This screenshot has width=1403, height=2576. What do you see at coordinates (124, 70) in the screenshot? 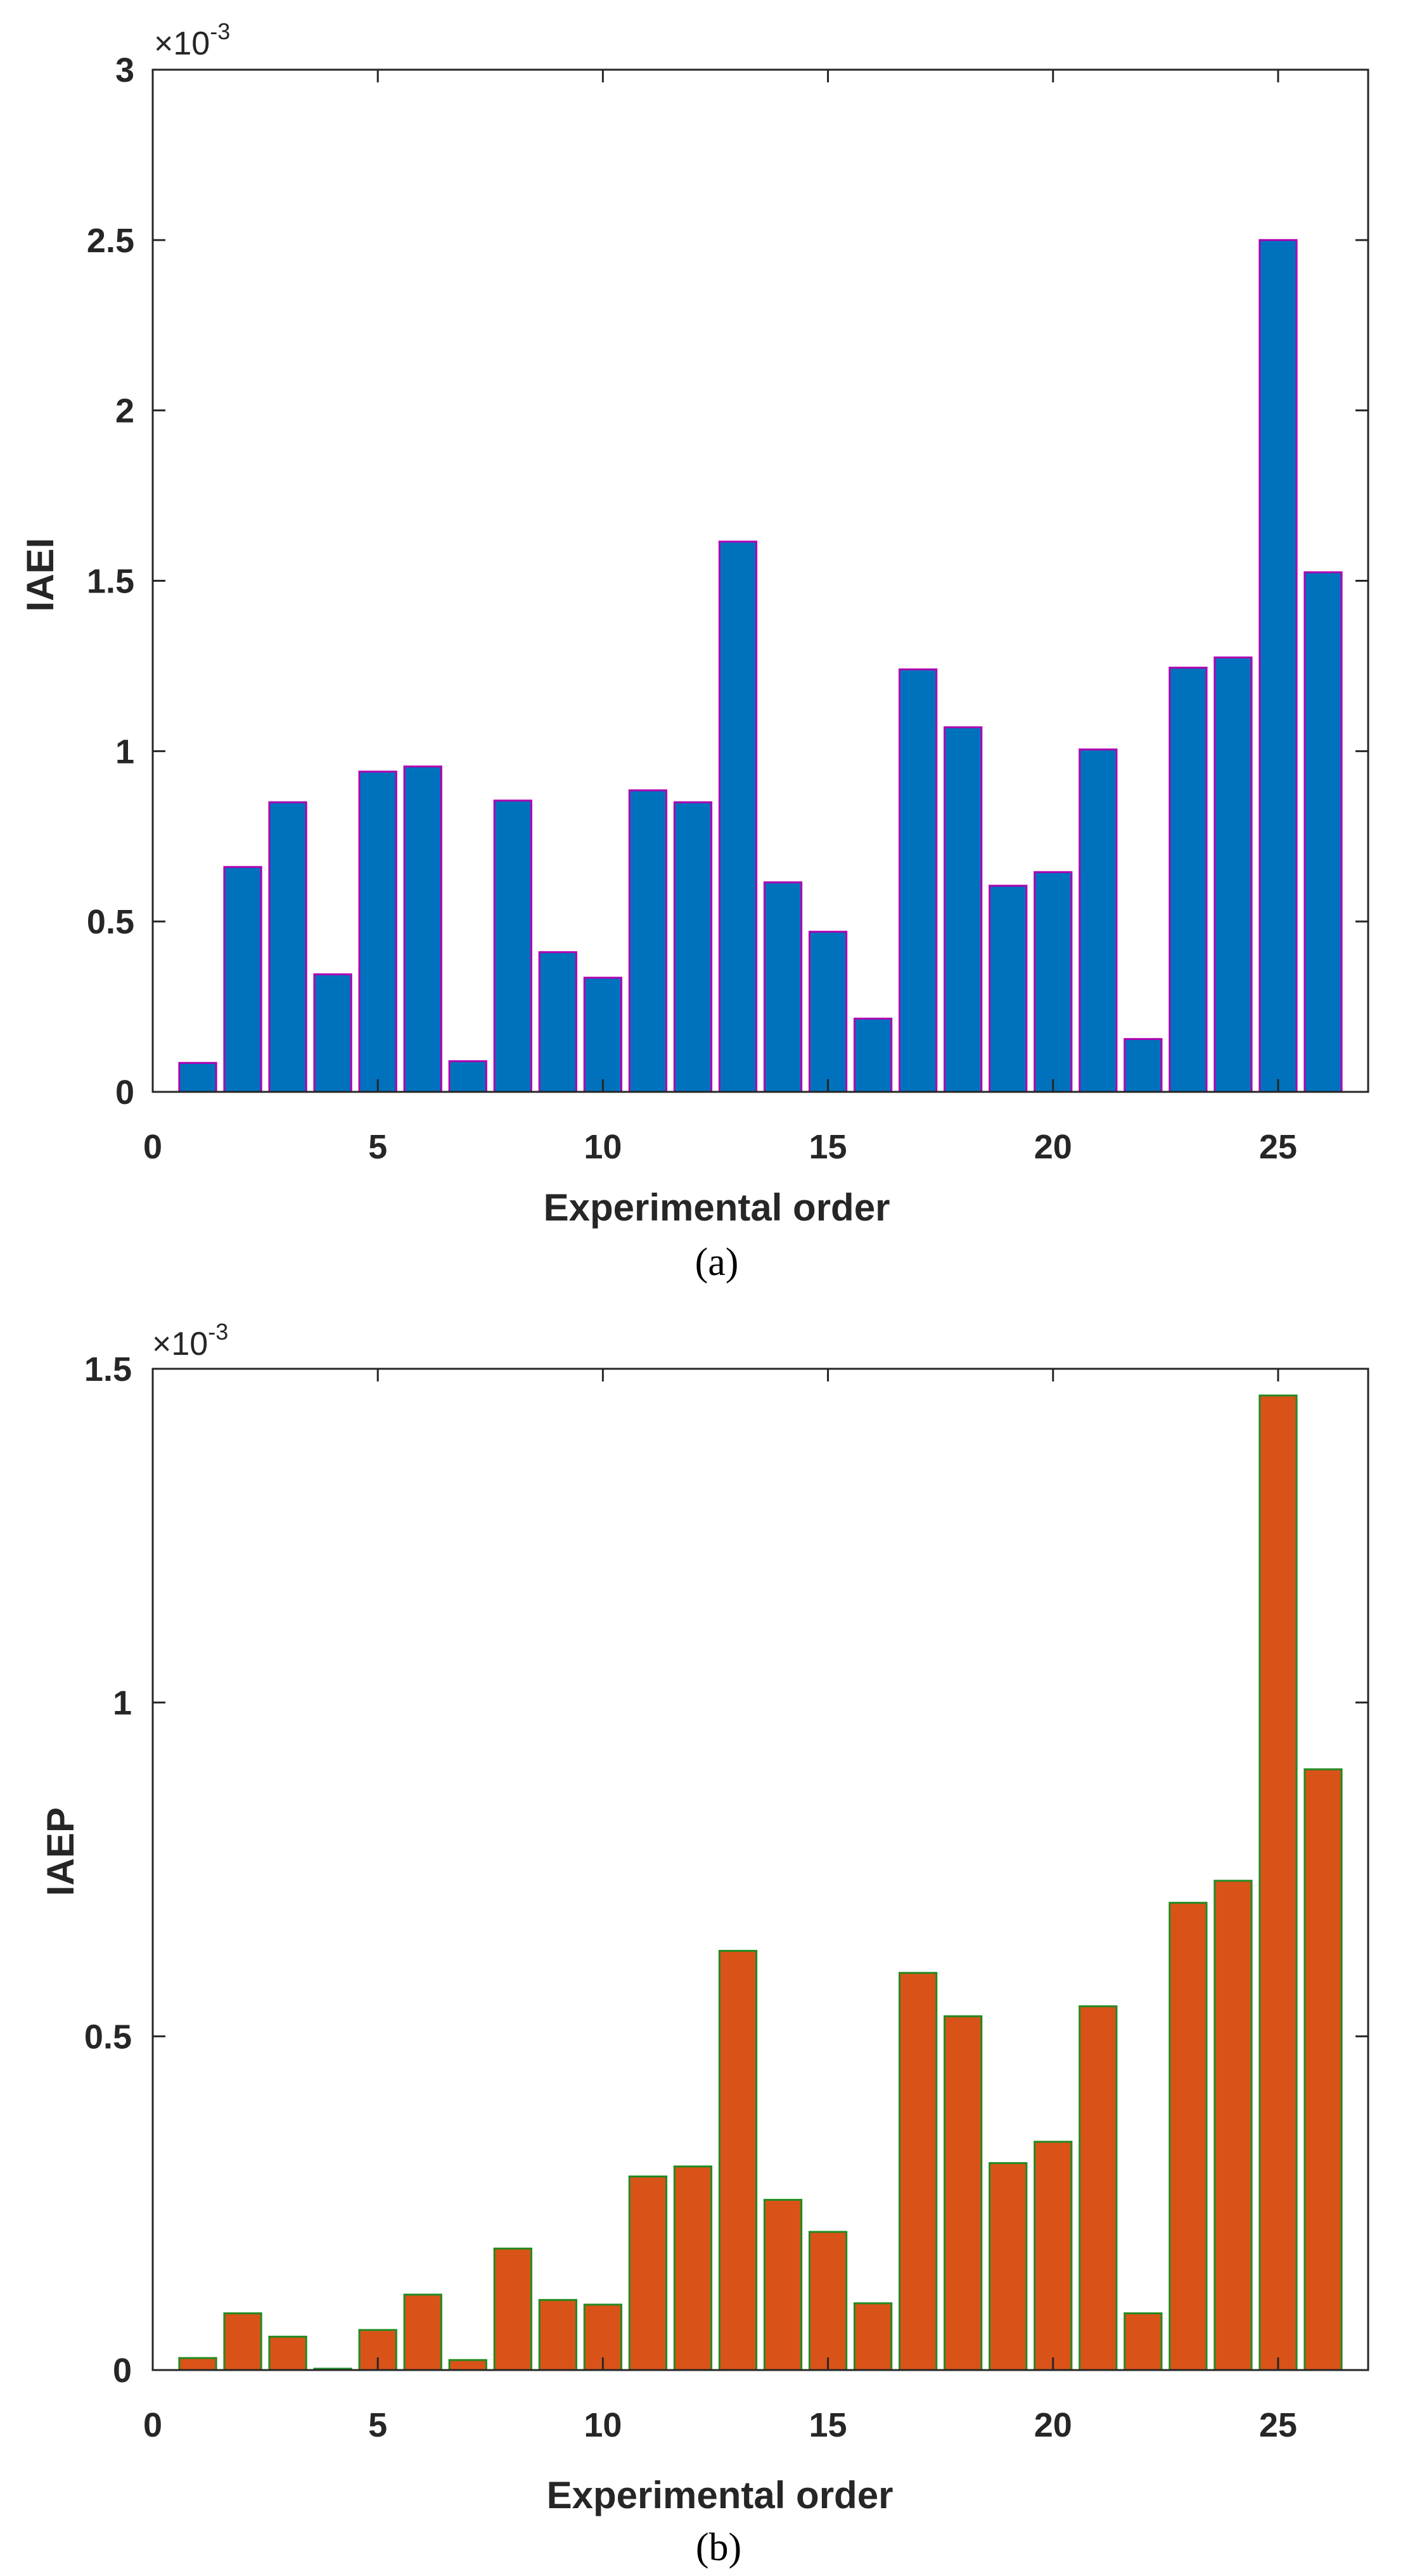
I see `y-tick-label: 3` at bounding box center [124, 70].